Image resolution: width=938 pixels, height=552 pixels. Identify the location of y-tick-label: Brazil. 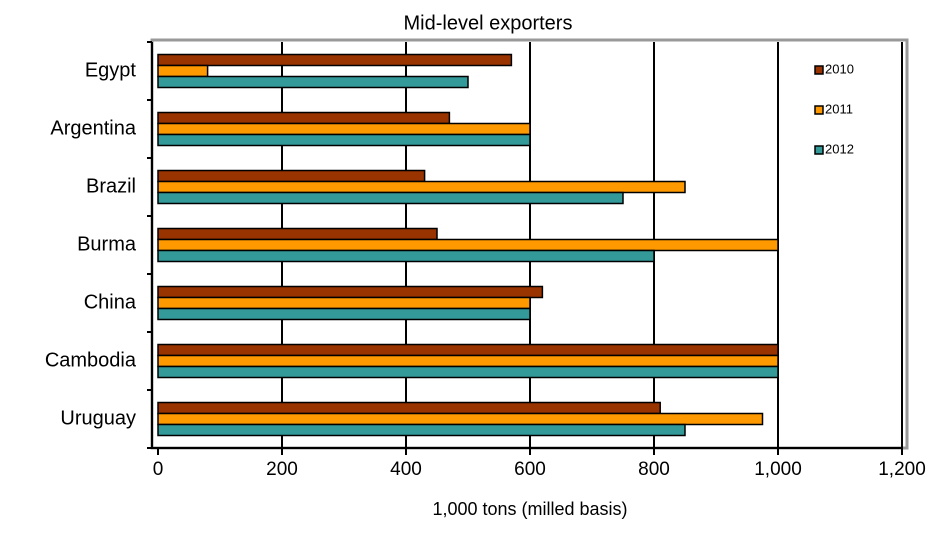
(111, 186).